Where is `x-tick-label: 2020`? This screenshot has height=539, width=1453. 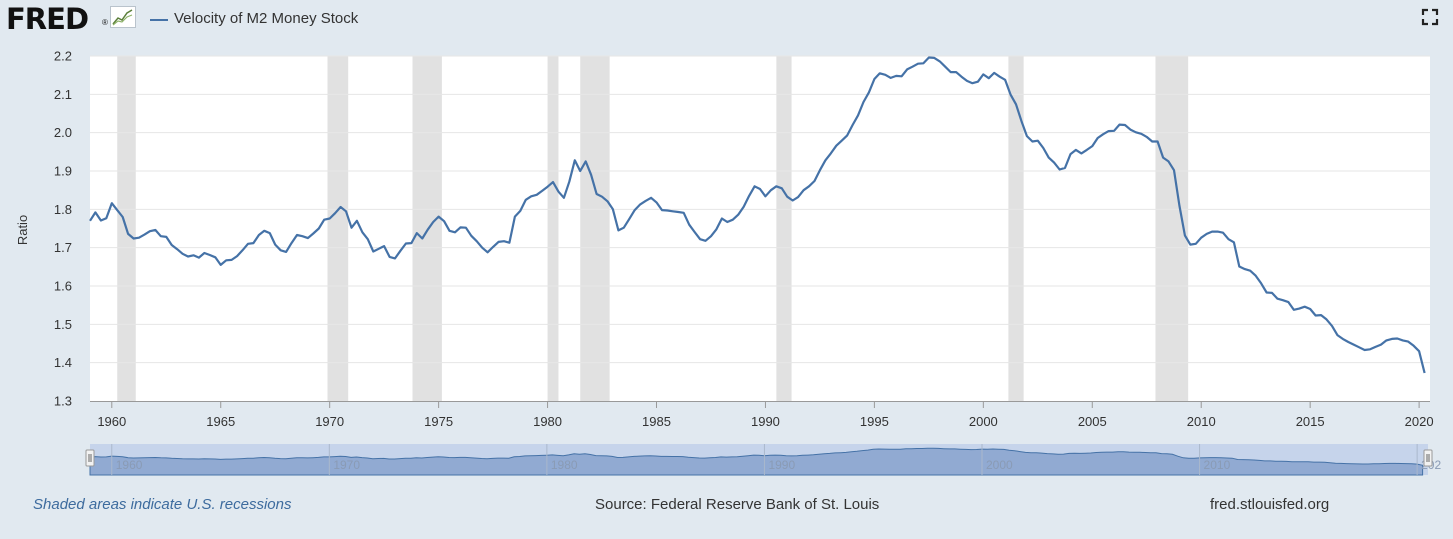
x-tick-label: 2020 is located at coordinates (1419, 421).